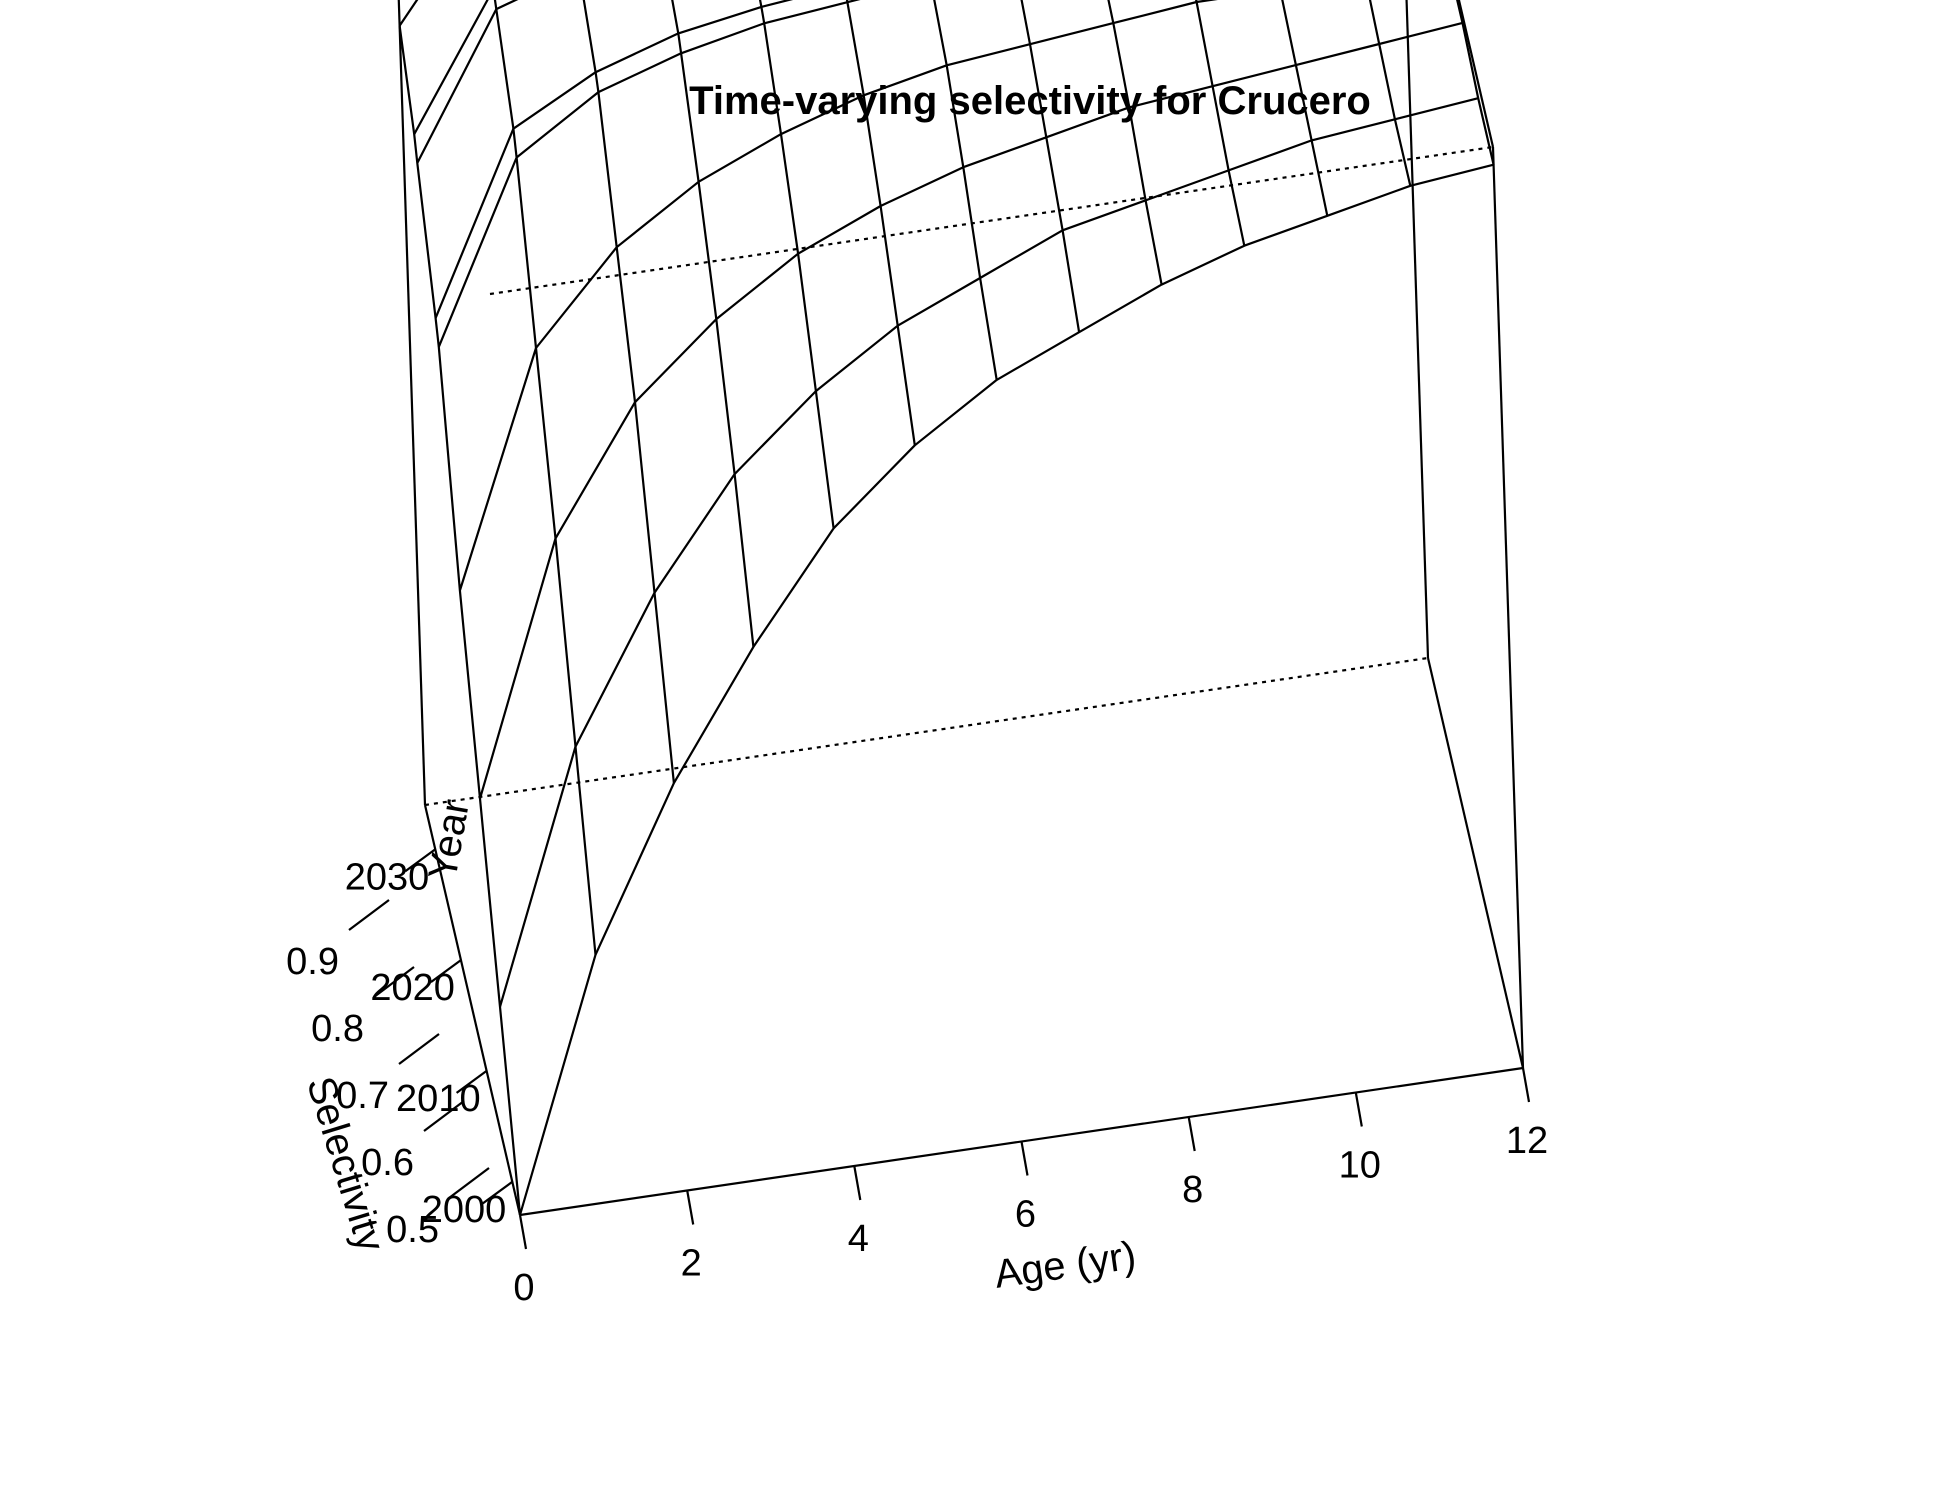 The image size is (1950, 1500). Describe the element at coordinates (387, 877) in the screenshot. I see `y-tick-label: 2030` at that location.